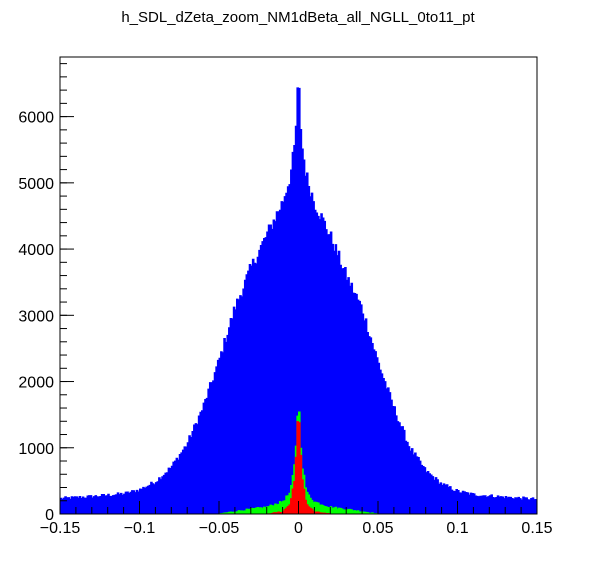 The image size is (596, 572). I want to click on y-tick-label: 6000, so click(36, 118).